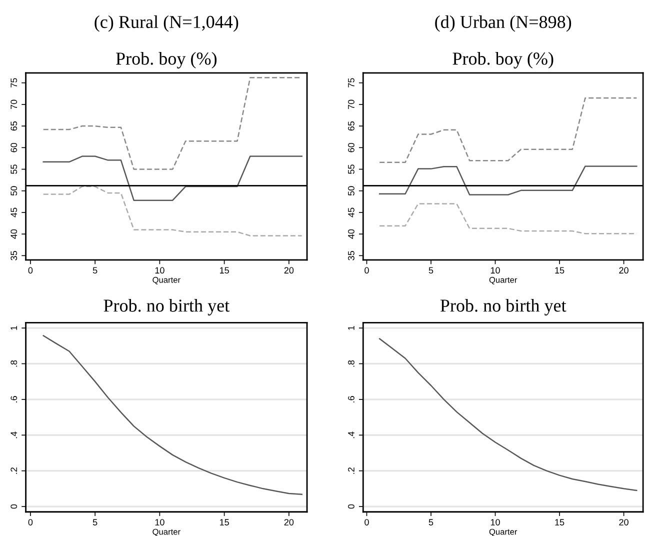 The width and height of the screenshot is (645, 536). I want to click on chart-title: (d) Urban (N=898), so click(503, 23).